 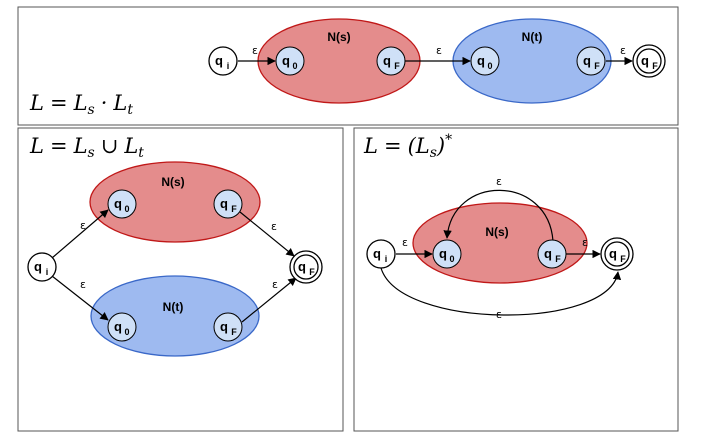 I want to click on machine-ns, so click(x=175, y=202).